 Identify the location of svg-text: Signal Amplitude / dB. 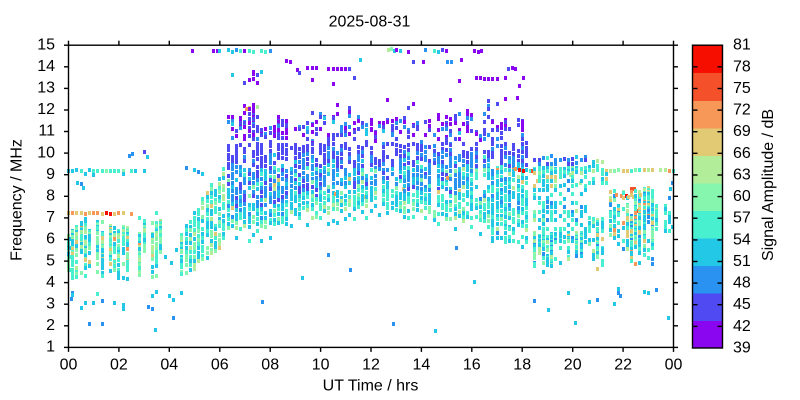
(768, 185).